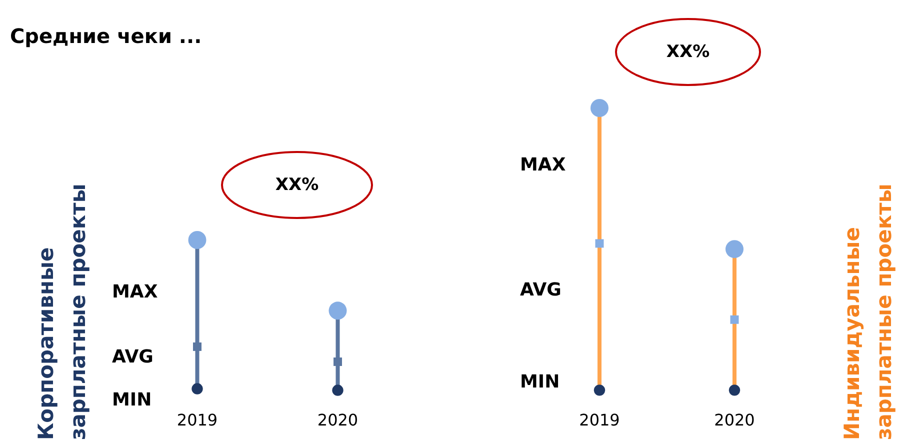 This screenshot has width=909, height=445. Describe the element at coordinates (62, 312) in the screenshot. I see `y-axis-title: Корпоративные зарплатные проекты` at that location.